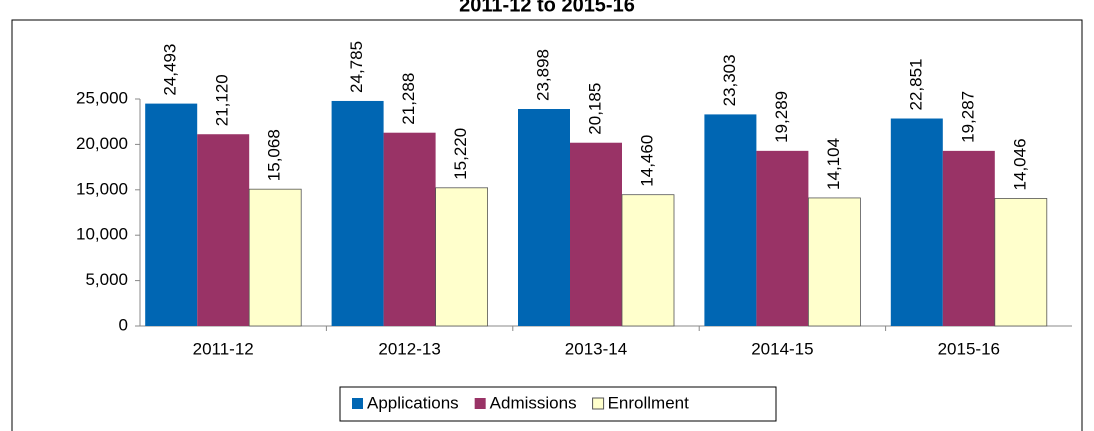 This screenshot has width=1094, height=431. Describe the element at coordinates (833, 164) in the screenshot. I see `value-label: 14,104` at that location.